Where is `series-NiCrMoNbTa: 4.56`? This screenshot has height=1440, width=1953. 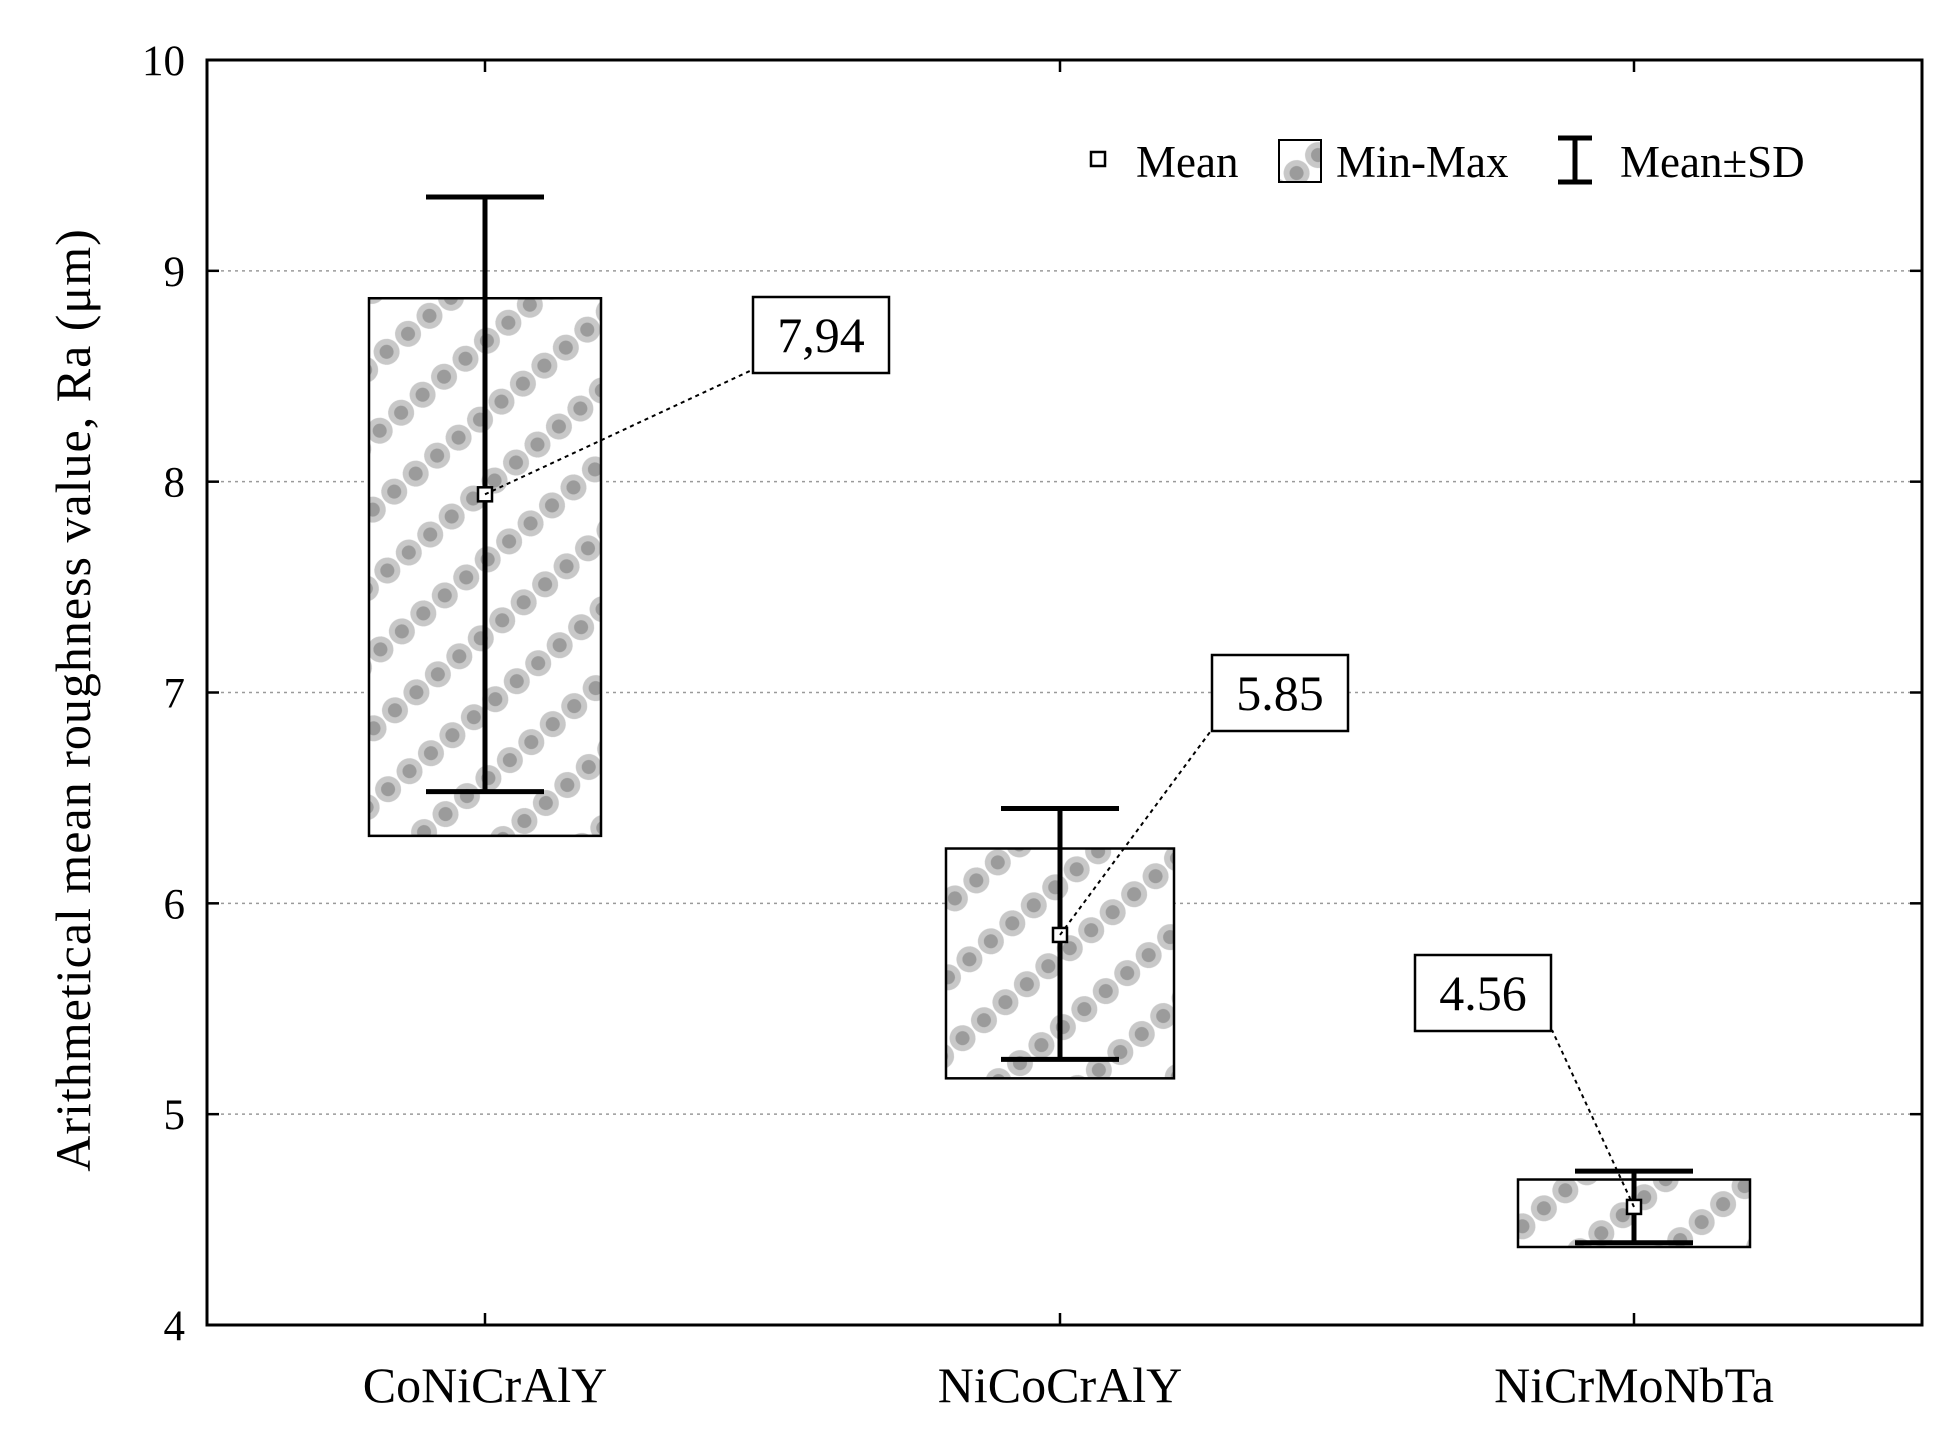 series-NiCrMoNbTa: 4.56 is located at coordinates (1582, 1101).